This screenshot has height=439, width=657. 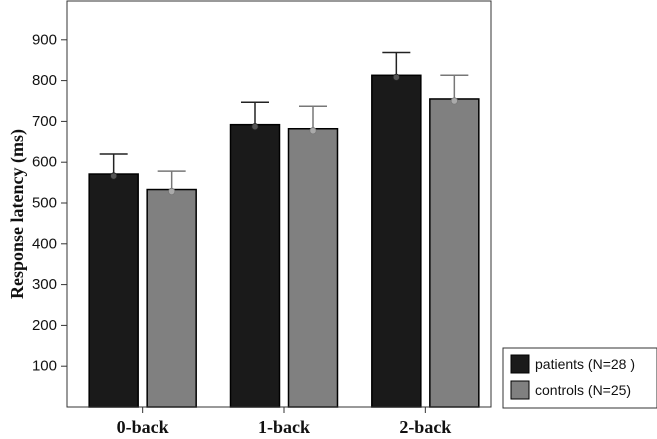 I want to click on x-tick-label: 2-back, so click(x=425, y=427).